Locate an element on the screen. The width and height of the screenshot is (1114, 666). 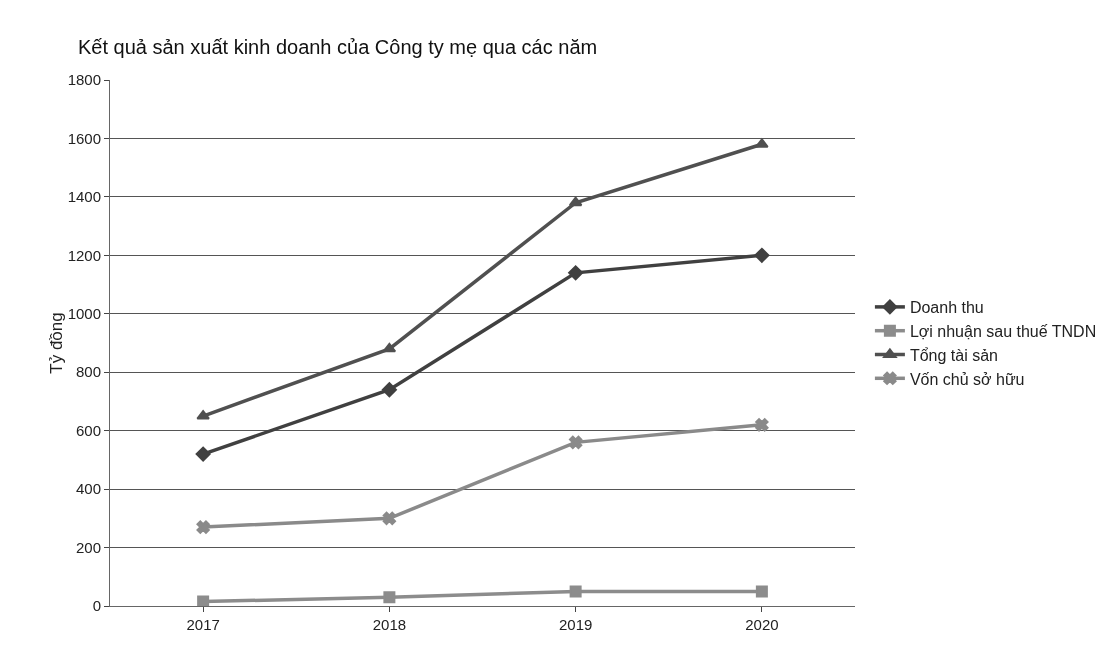
y-tick-label: 800 is located at coordinates (88, 372).